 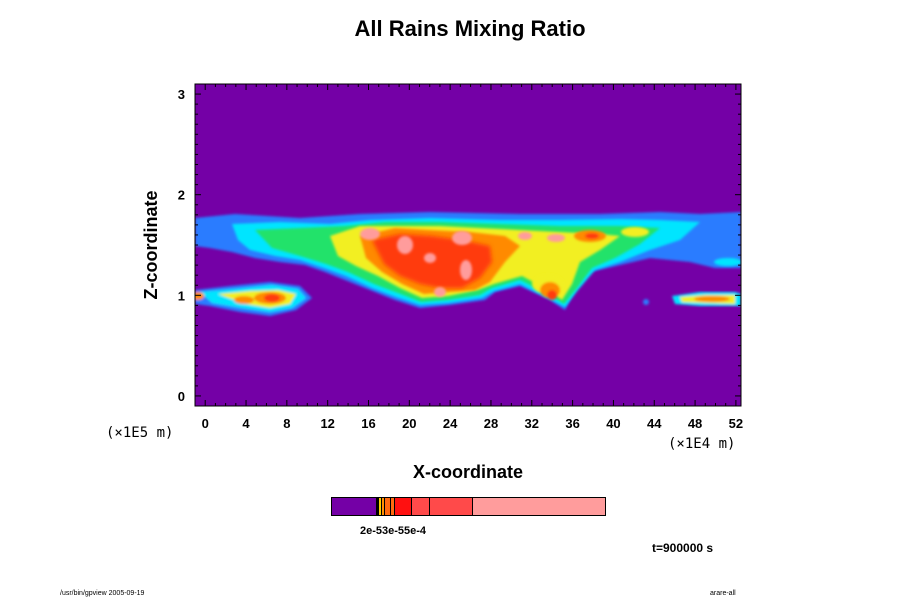 What do you see at coordinates (181, 94) in the screenshot?
I see `y-tick-label: 3` at bounding box center [181, 94].